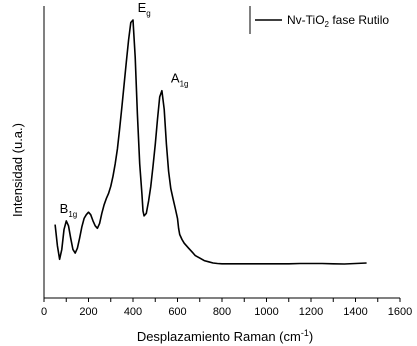  I want to click on x-tick-label: 1600, so click(400, 312).